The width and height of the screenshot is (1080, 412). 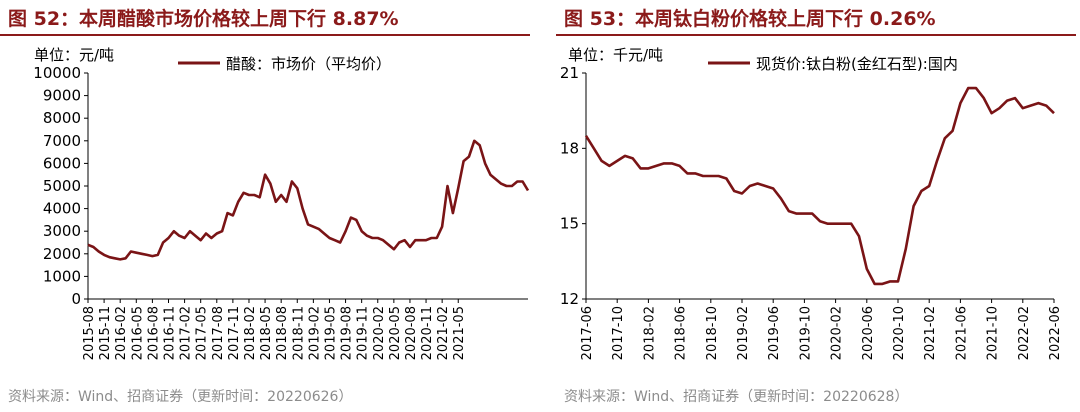 What do you see at coordinates (459, 333) in the screenshot?
I see `x-tick-label: 2021-05` at bounding box center [459, 333].